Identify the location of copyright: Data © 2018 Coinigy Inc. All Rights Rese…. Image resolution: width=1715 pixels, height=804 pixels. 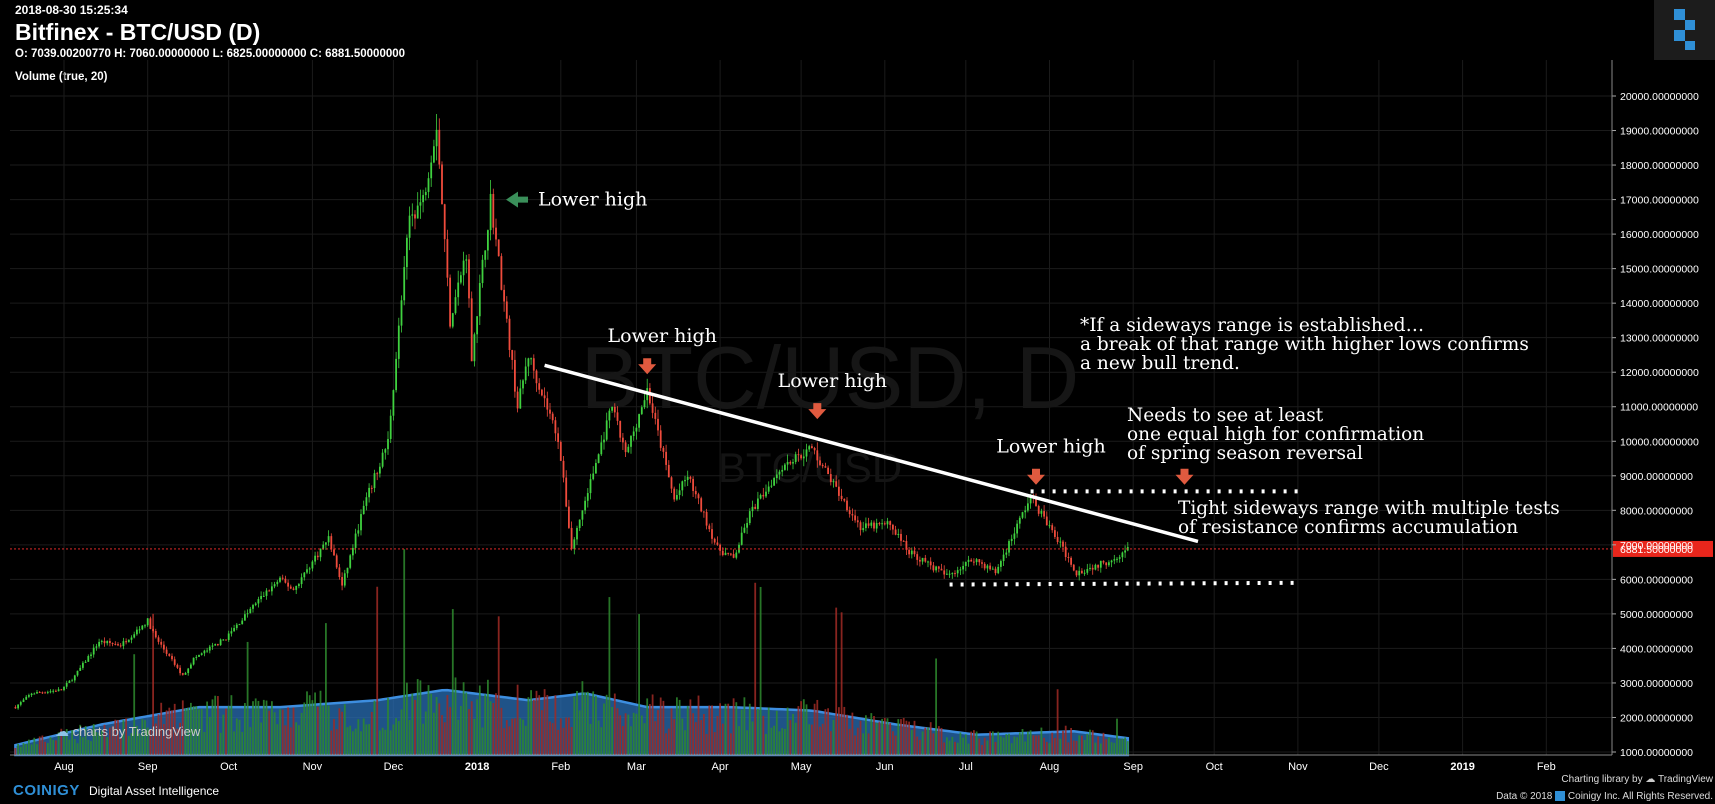
(1604, 796).